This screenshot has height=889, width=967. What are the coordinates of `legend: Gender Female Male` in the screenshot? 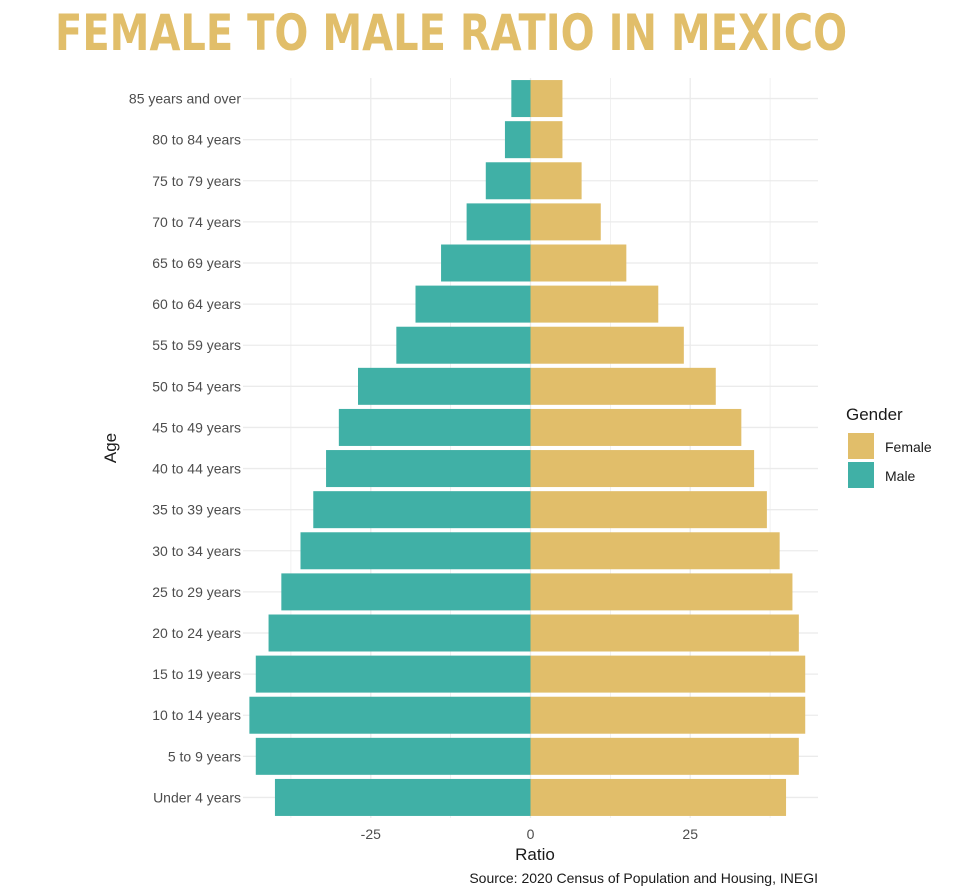 It's located at (889, 446).